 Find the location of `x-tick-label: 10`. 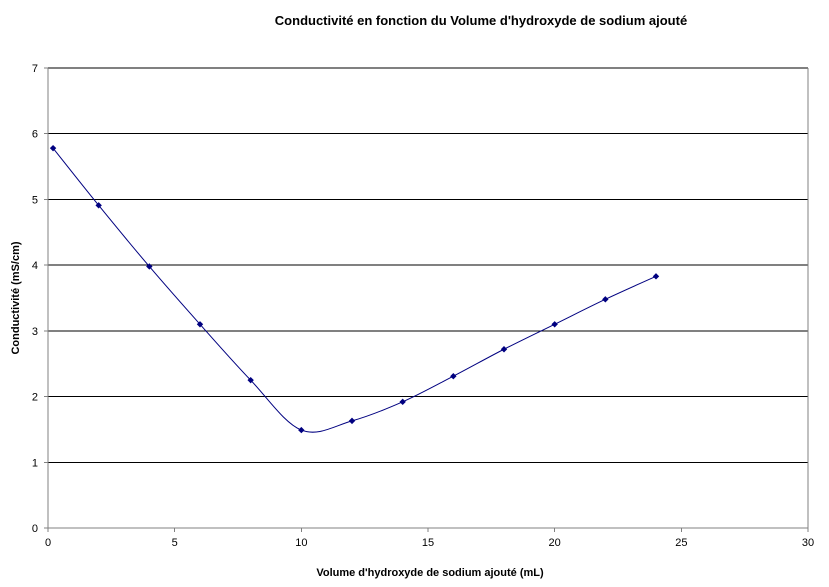

x-tick-label: 10 is located at coordinates (301, 543).